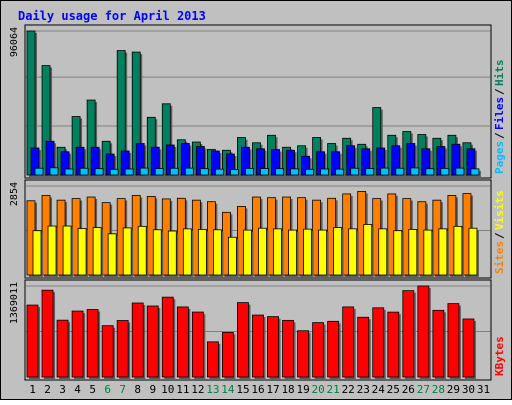 This screenshot has width=512, height=405. What do you see at coordinates (122, 389) in the screenshot?
I see `x-tick-label-7: 7` at bounding box center [122, 389].